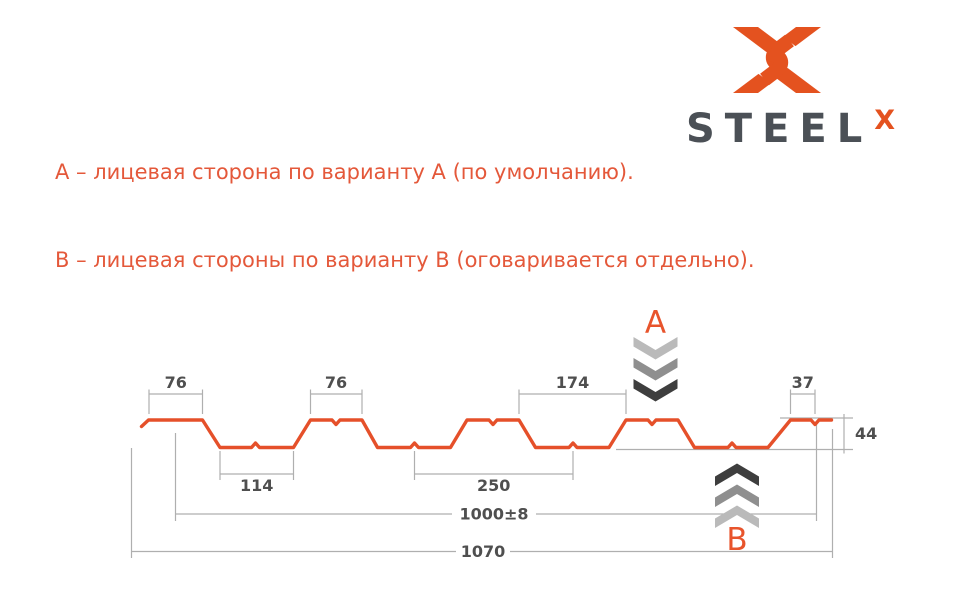 The width and height of the screenshot is (970, 597). What do you see at coordinates (803, 382) in the screenshot?
I see `dim-label-37: 37` at bounding box center [803, 382].